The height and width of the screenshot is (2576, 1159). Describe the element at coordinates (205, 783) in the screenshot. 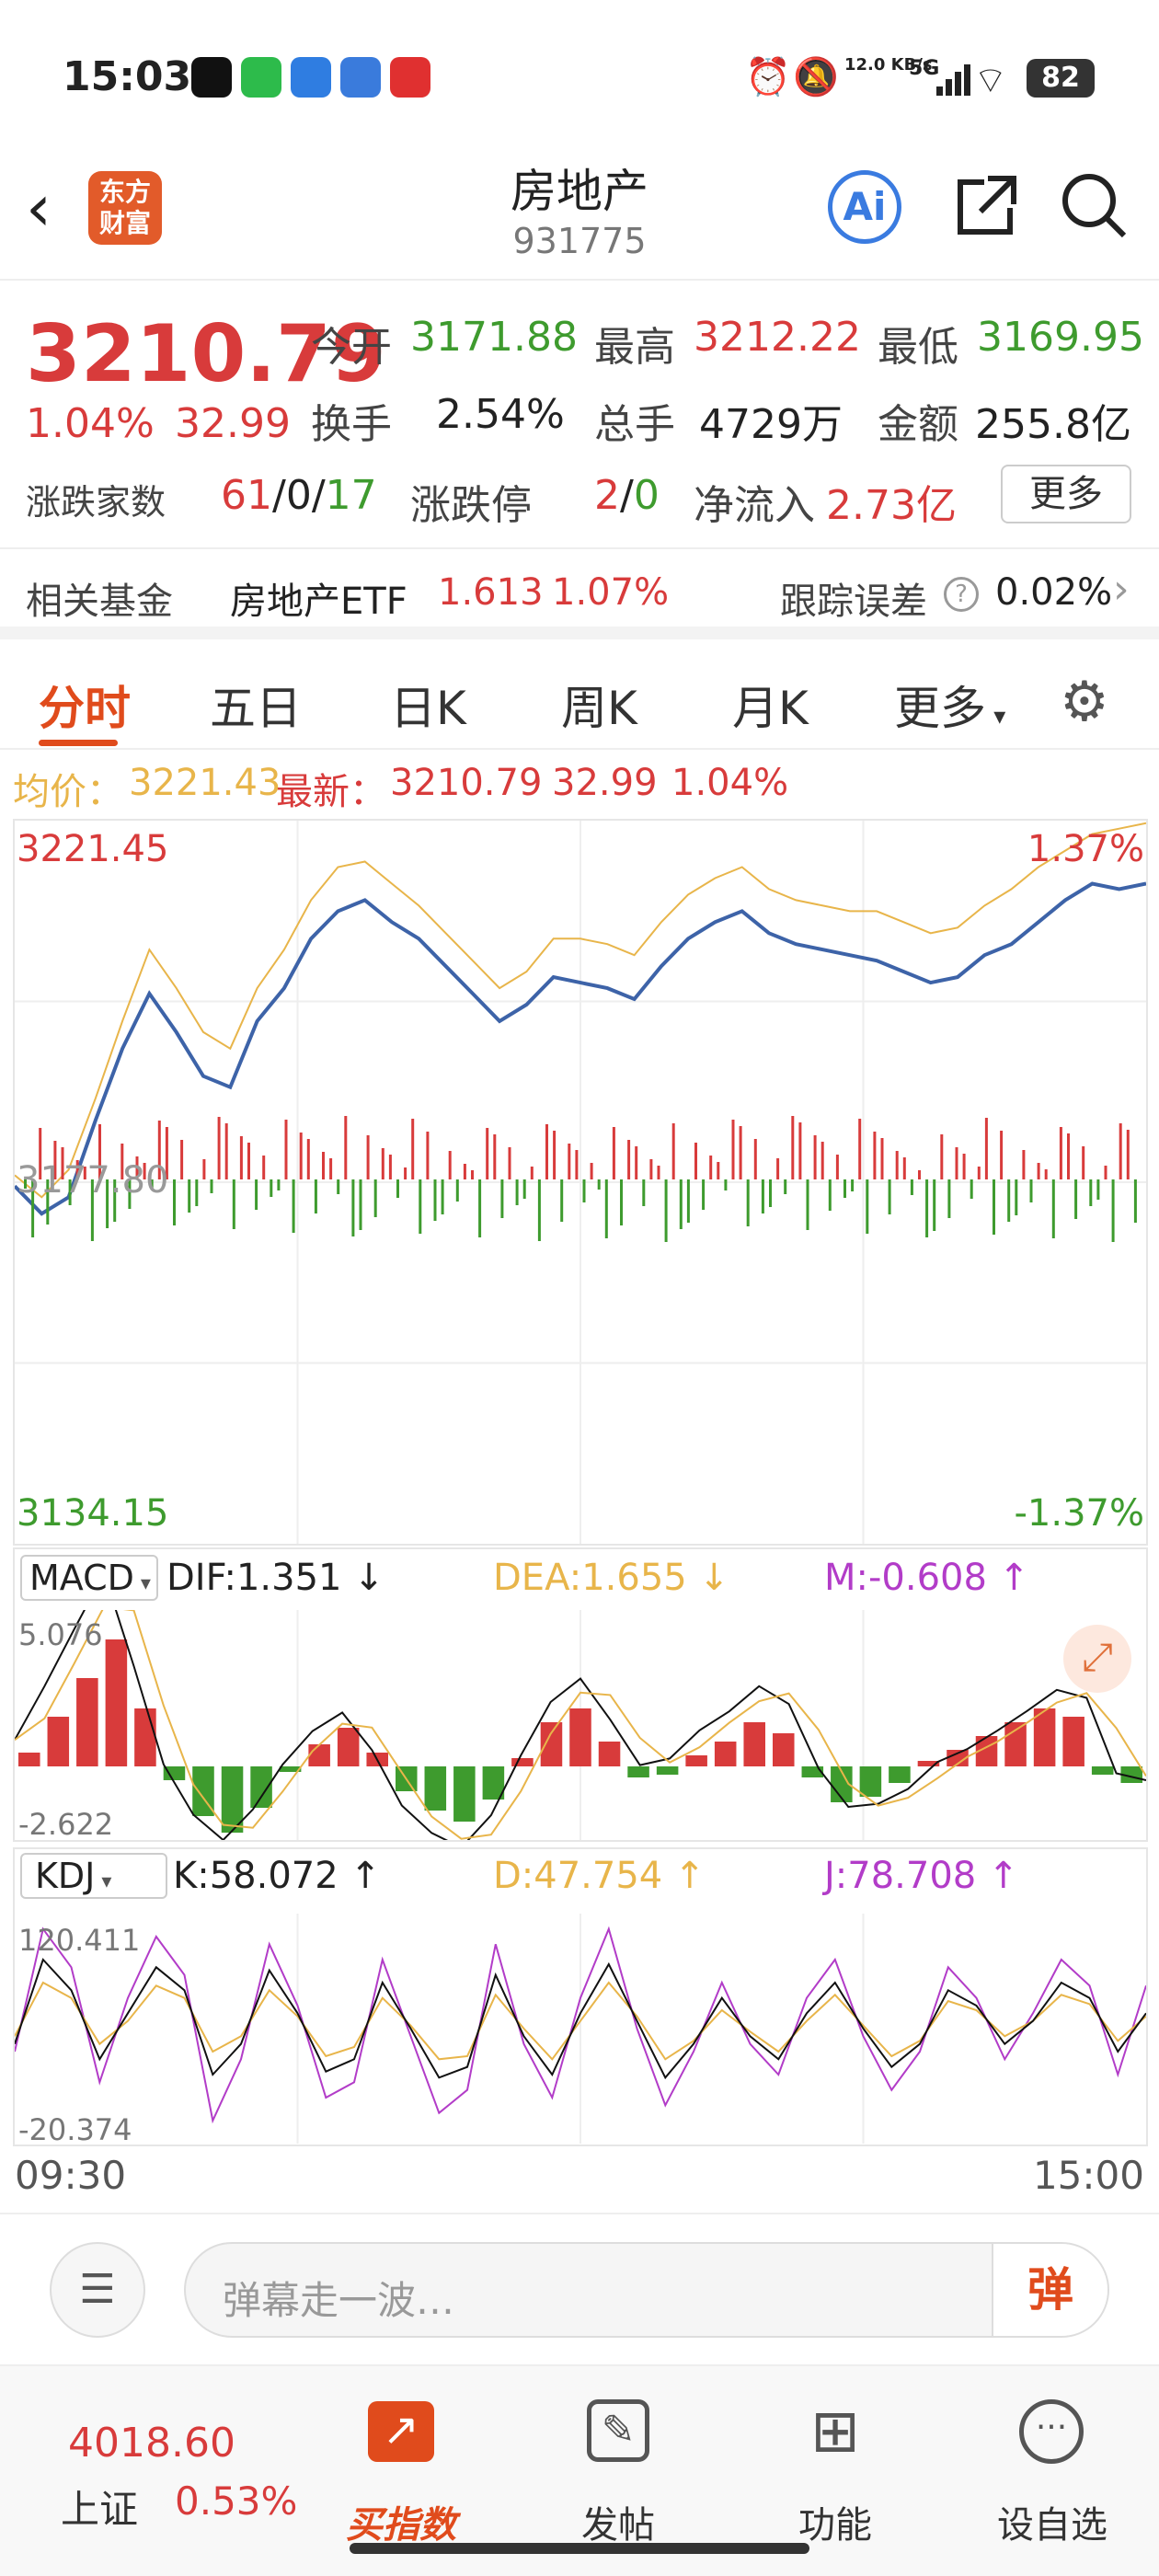

I see `avg-value: 3221.43` at that location.